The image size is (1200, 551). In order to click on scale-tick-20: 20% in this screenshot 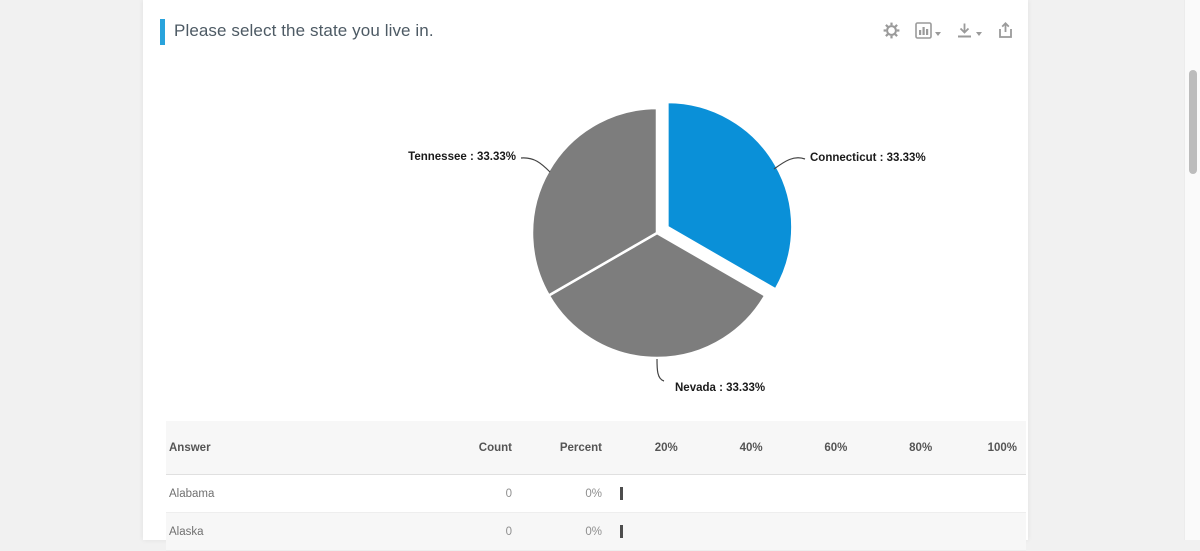, I will do `click(666, 447)`.